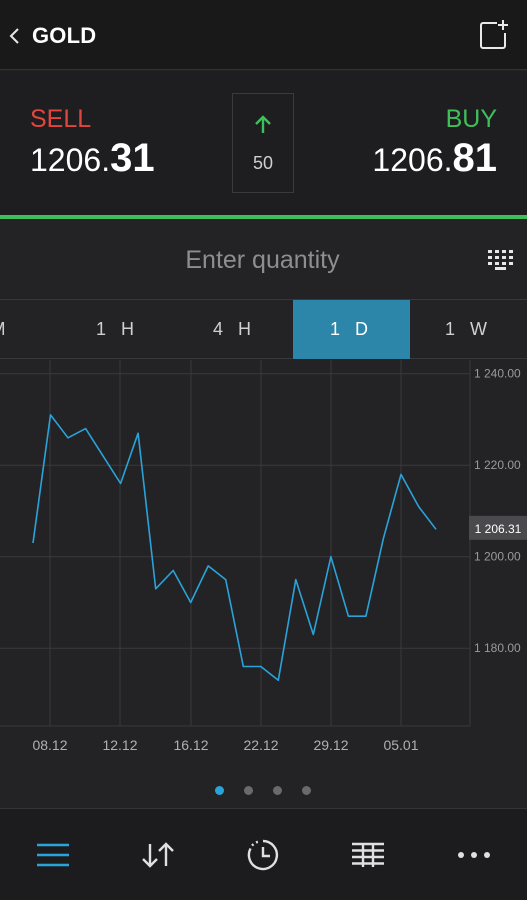 The height and width of the screenshot is (900, 527). Describe the element at coordinates (471, 119) in the screenshot. I see `buy-label: BUY` at that location.